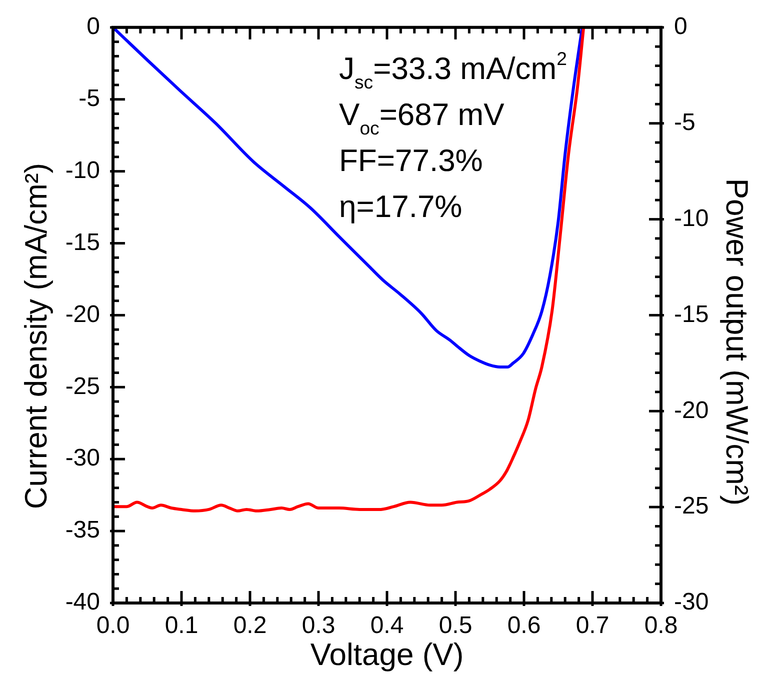 The image size is (758, 675). Describe the element at coordinates (82, 386) in the screenshot. I see `y-tick-label: -25` at that location.